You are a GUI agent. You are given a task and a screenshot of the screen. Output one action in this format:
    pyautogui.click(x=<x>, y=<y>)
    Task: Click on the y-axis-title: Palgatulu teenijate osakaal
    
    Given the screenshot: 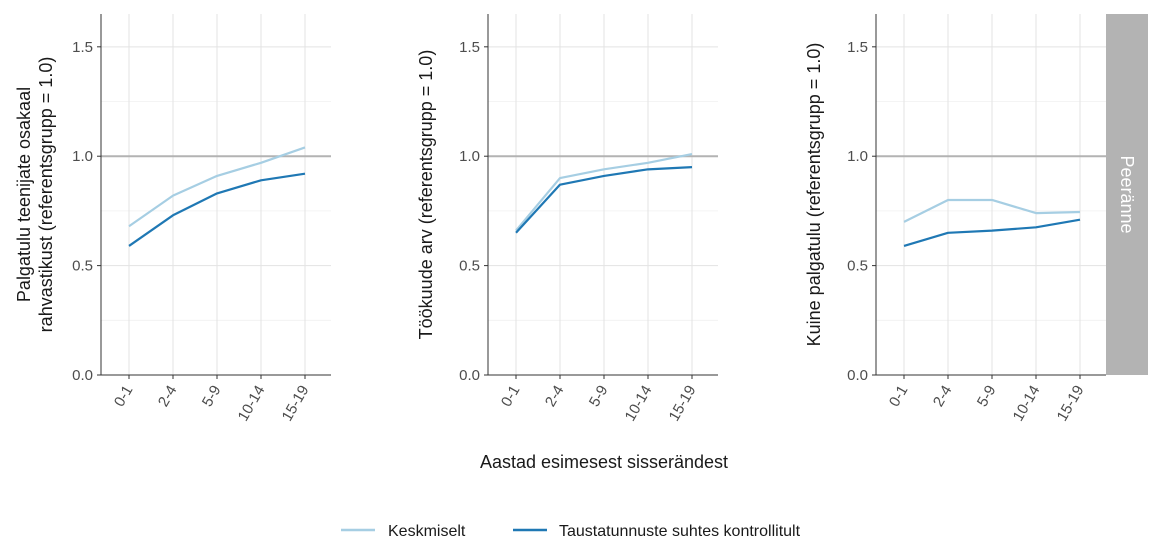 What is the action you would take?
    pyautogui.click(x=24, y=194)
    